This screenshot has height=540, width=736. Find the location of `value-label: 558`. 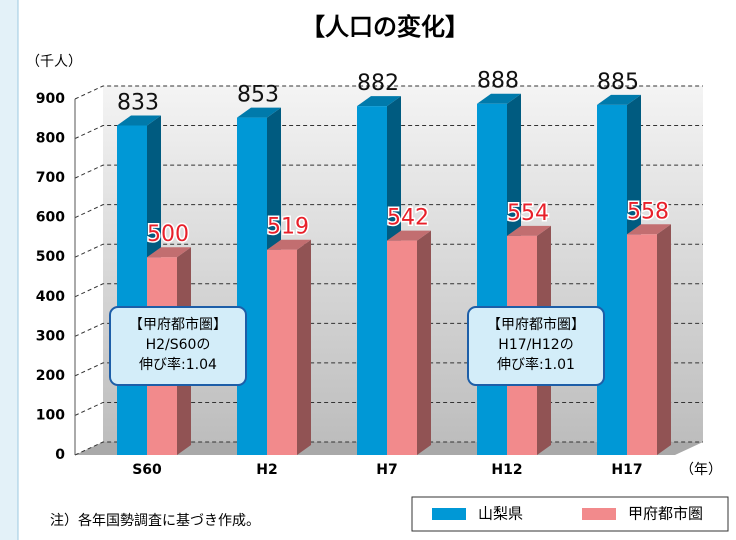

value-label: 558 is located at coordinates (648, 211).